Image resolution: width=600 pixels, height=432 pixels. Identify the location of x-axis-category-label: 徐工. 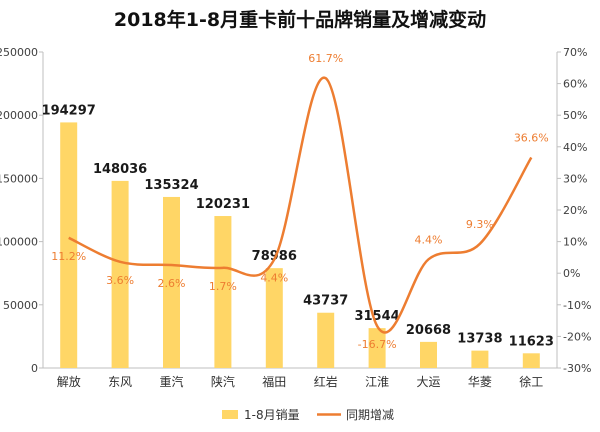
(531, 381).